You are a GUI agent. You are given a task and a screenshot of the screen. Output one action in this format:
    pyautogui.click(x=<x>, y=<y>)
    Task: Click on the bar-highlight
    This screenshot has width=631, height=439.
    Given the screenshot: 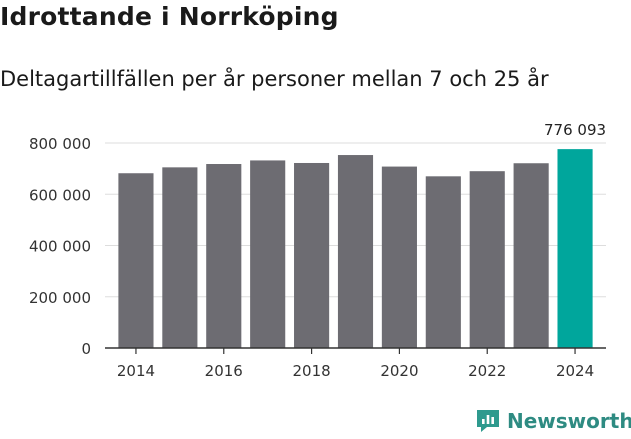 What is the action you would take?
    pyautogui.click(x=575, y=248)
    